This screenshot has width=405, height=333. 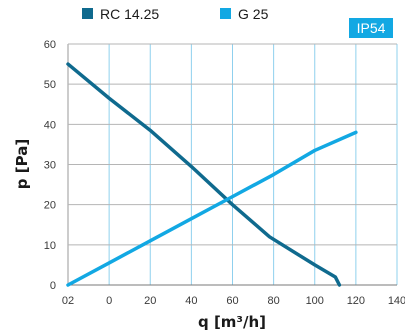 I want to click on y-tick-label: 30, so click(x=50, y=166).